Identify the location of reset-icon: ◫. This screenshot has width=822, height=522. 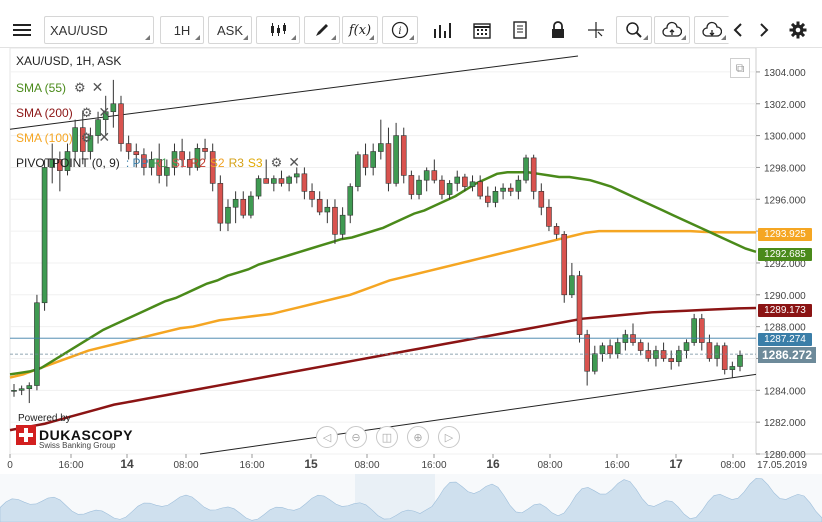
(387, 437).